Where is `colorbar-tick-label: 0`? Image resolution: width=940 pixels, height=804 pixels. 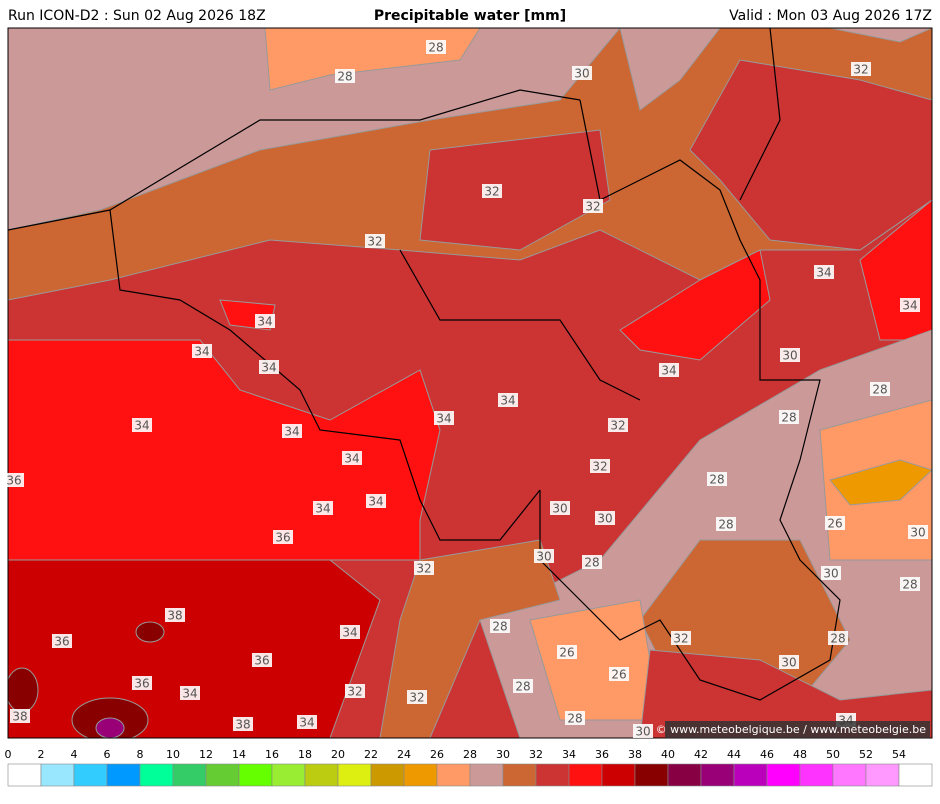
colorbar-tick-label: 0 is located at coordinates (8, 754).